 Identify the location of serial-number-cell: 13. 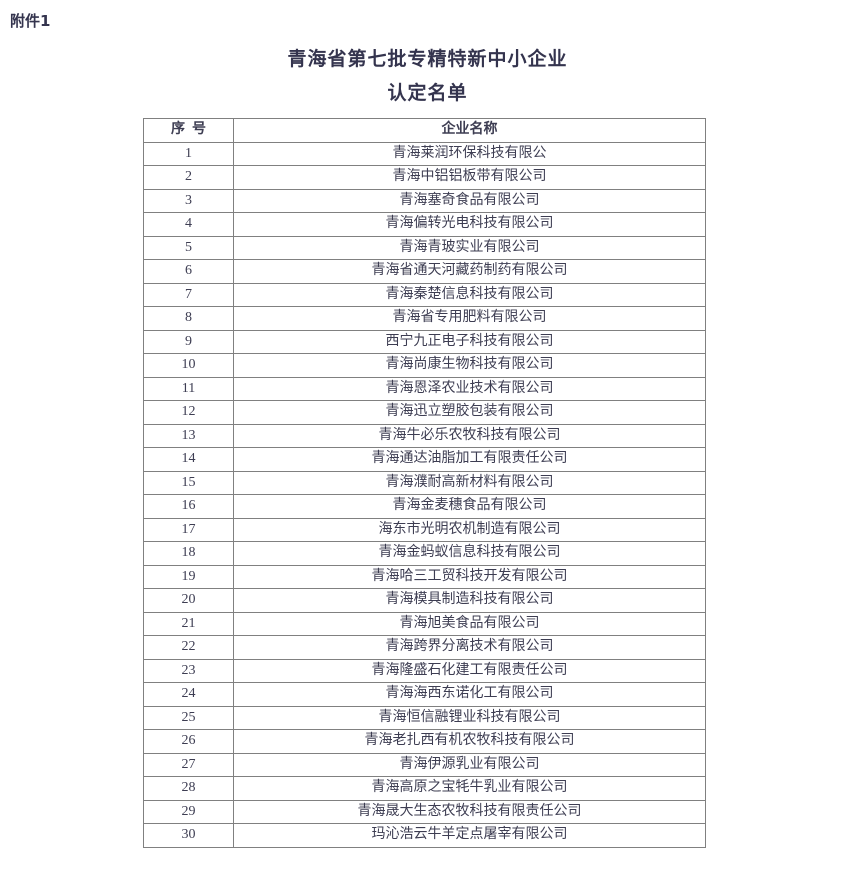
(188, 435).